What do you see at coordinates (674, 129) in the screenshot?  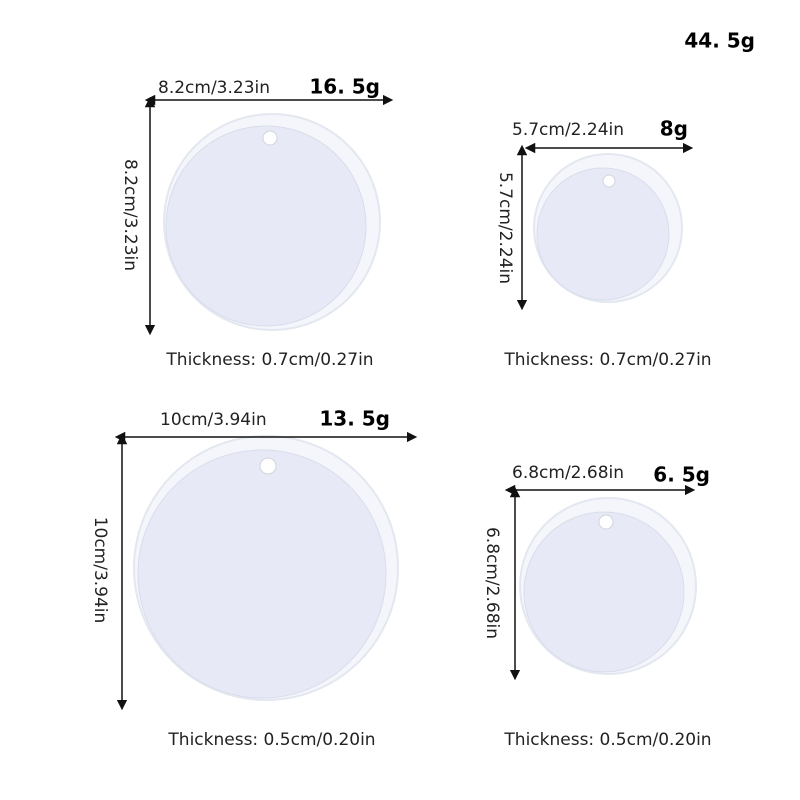 I see `weight: 8g` at bounding box center [674, 129].